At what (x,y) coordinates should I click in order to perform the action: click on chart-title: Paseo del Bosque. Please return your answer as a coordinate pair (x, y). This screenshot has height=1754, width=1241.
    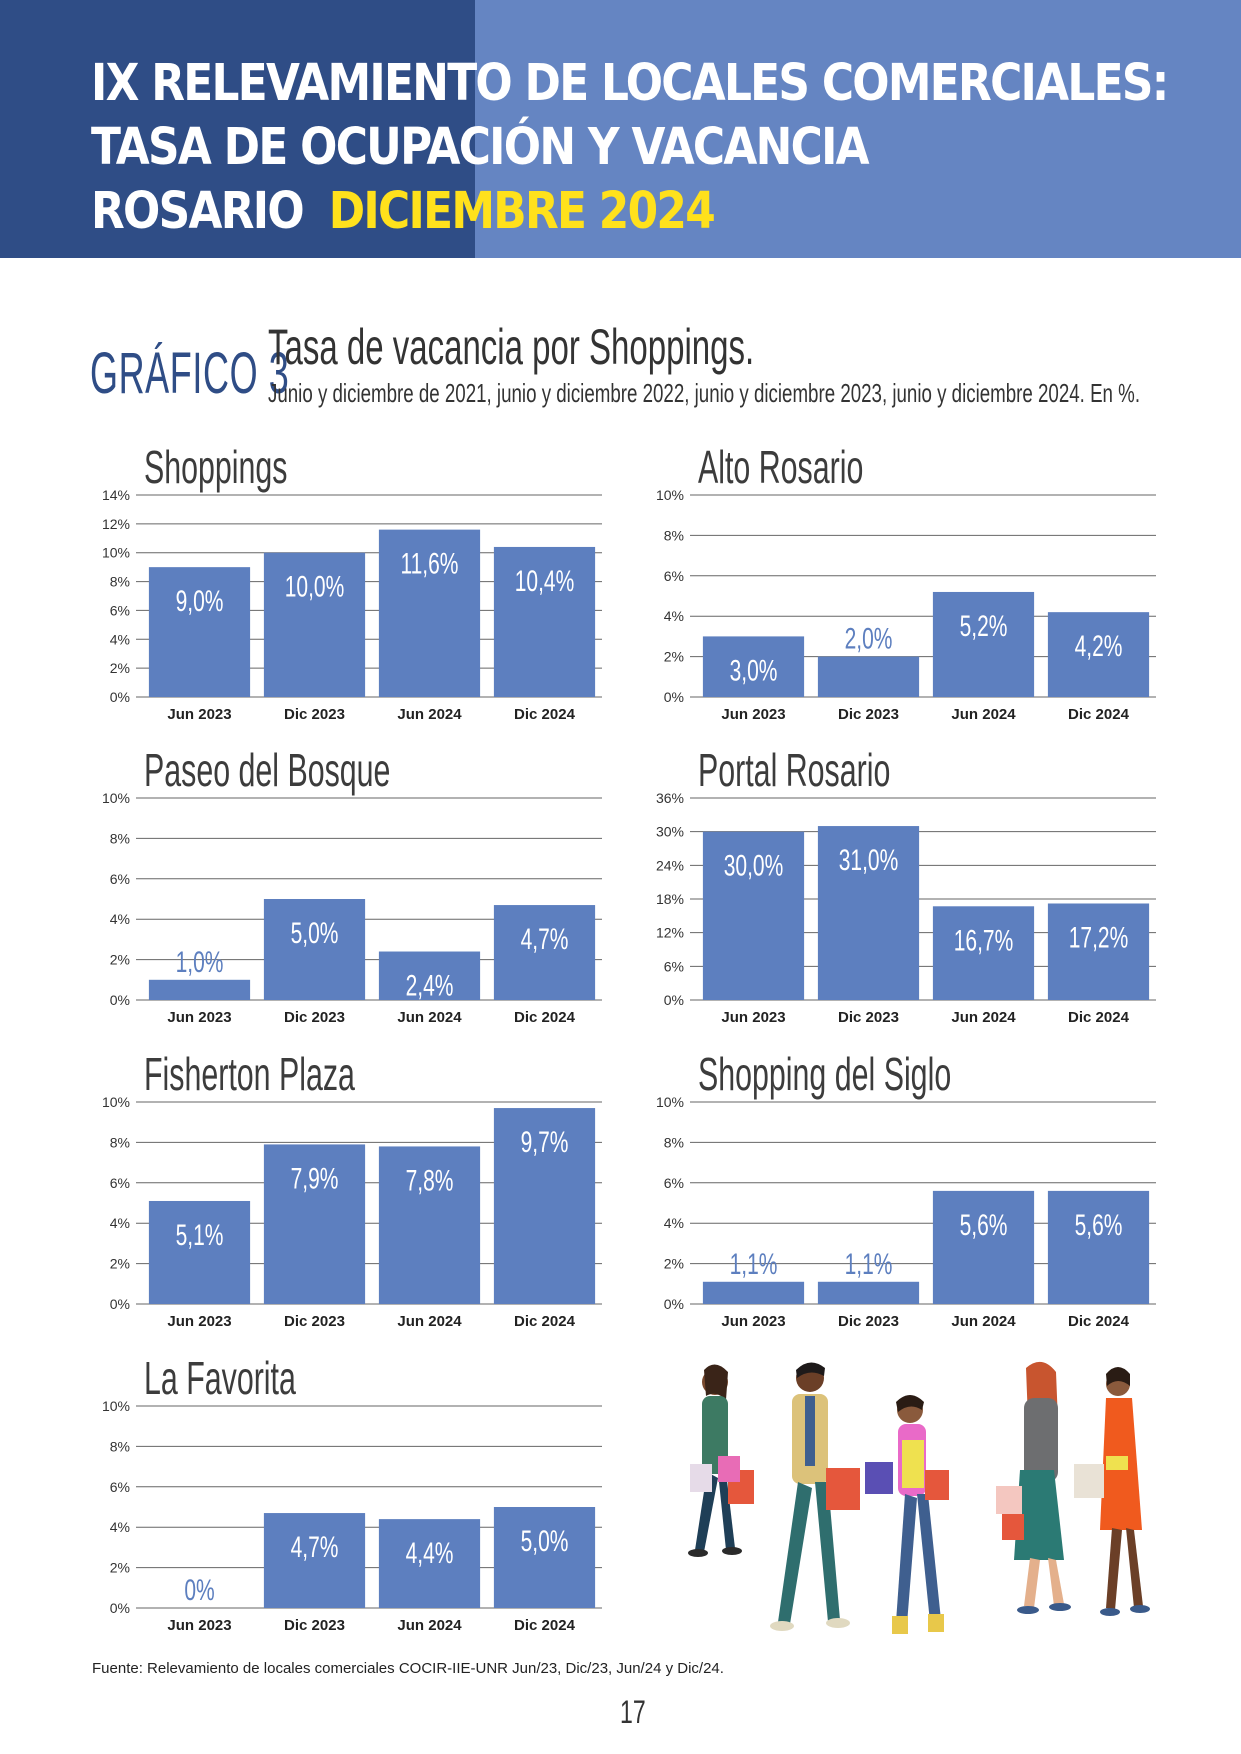
    Looking at the image, I should click on (267, 770).